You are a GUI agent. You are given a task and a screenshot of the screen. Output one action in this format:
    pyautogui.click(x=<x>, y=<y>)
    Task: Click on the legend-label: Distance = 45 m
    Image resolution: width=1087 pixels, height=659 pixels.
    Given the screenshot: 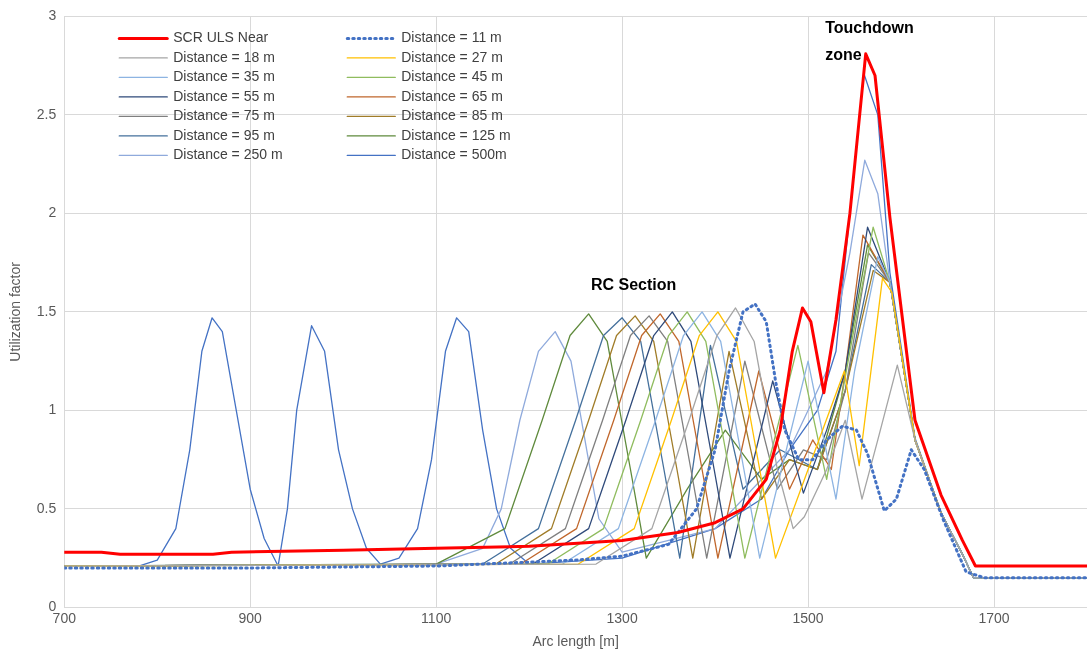 What is the action you would take?
    pyautogui.click(x=452, y=76)
    